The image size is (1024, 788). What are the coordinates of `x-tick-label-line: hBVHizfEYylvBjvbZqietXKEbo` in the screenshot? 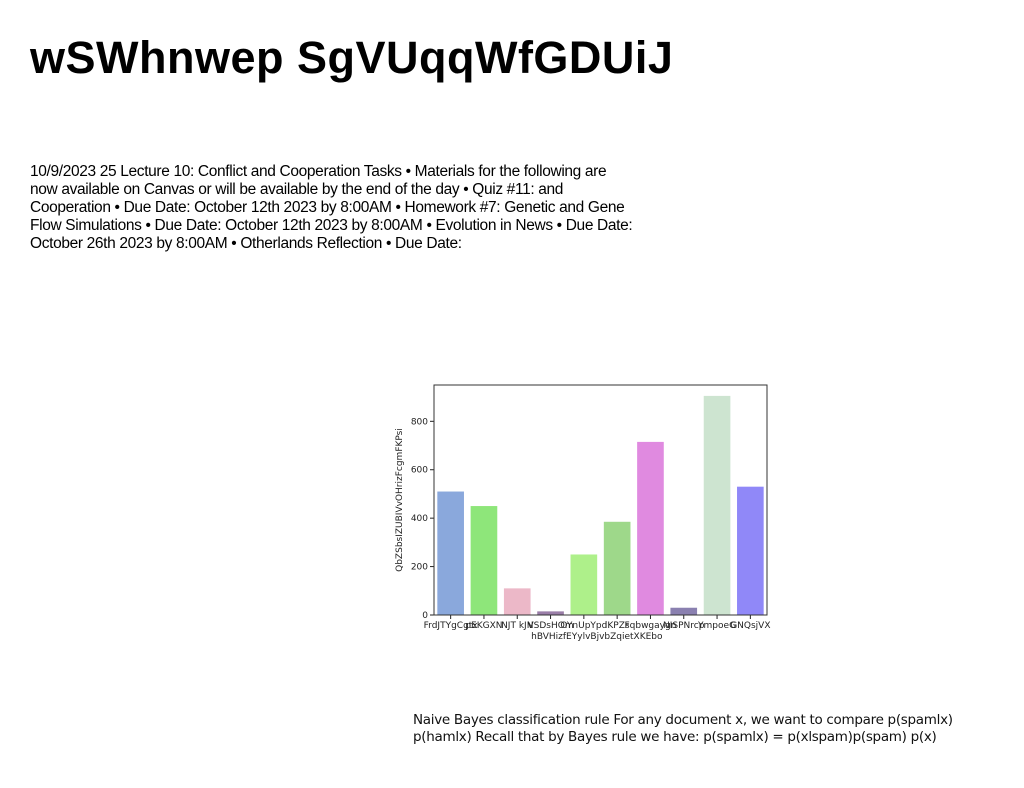 It's located at (597, 637).